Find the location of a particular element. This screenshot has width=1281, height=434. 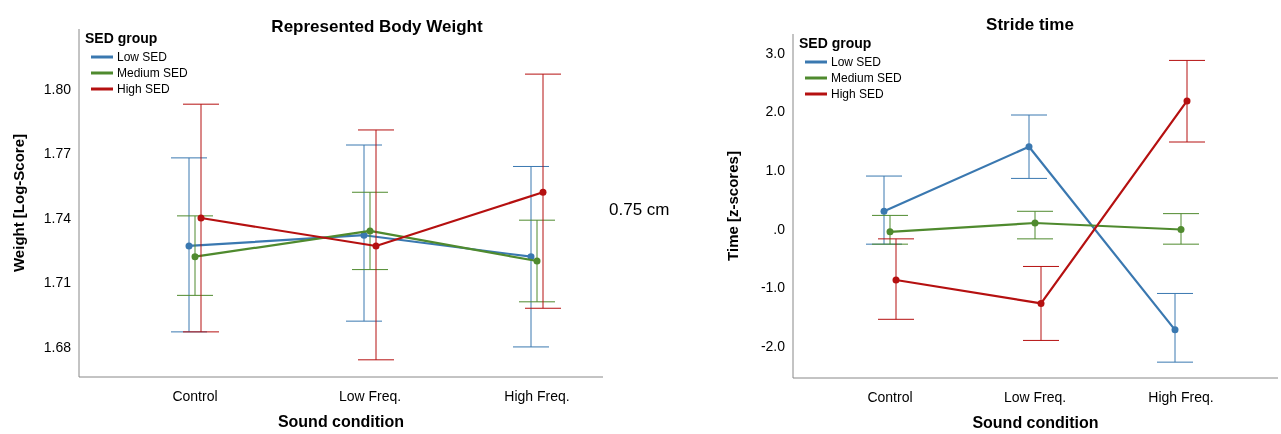

y-tick-label: 1.71 is located at coordinates (57, 282).